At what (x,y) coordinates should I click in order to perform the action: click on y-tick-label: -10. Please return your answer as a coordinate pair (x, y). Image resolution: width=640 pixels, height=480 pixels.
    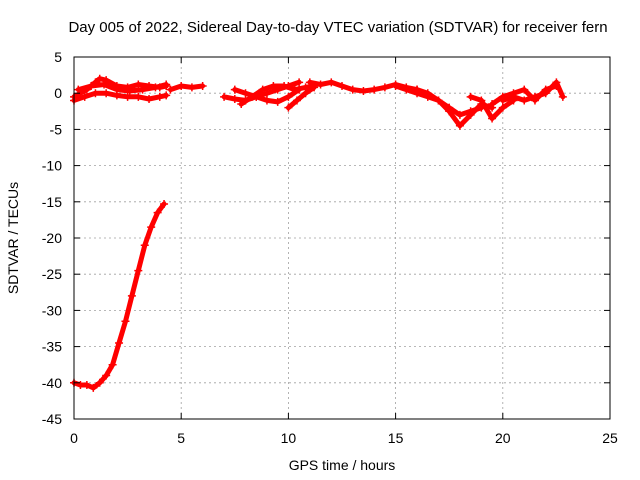
    Looking at the image, I should click on (52, 166).